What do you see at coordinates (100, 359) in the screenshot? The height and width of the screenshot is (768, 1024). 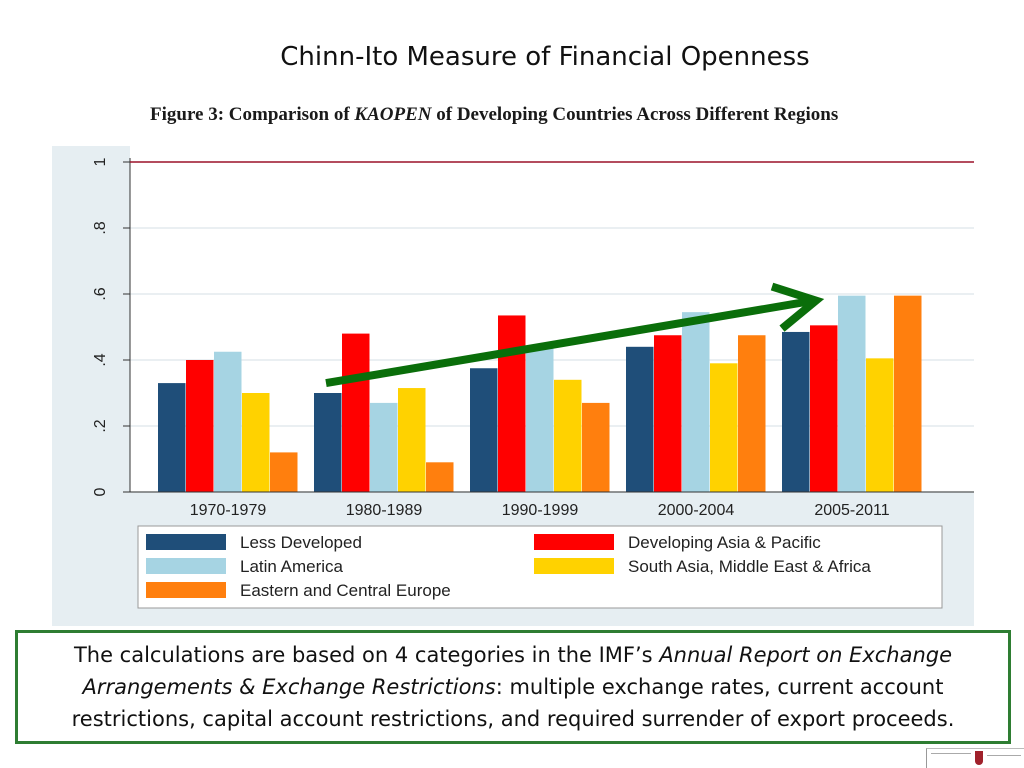 I see `y-tick-label: .4` at bounding box center [100, 359].